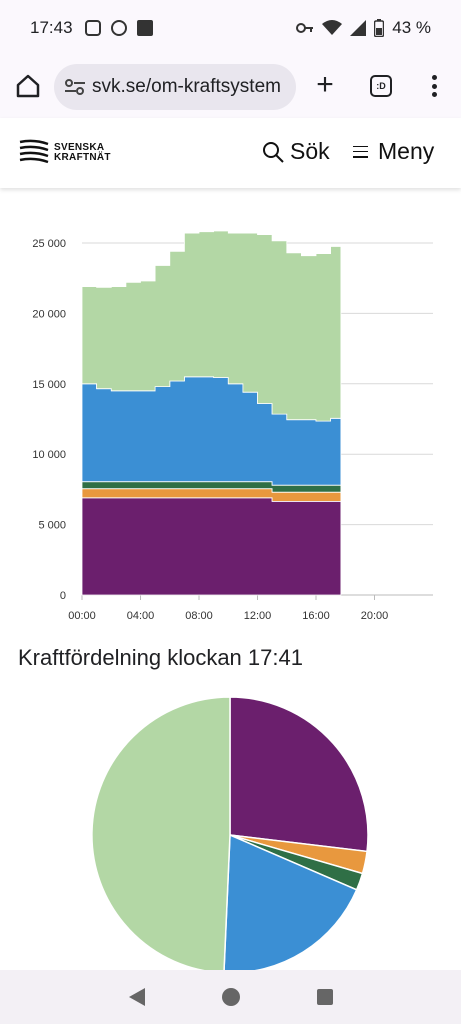 This screenshot has height=1024, width=461. Describe the element at coordinates (411, 27) in the screenshot. I see `battery-percent: 43 %` at that location.